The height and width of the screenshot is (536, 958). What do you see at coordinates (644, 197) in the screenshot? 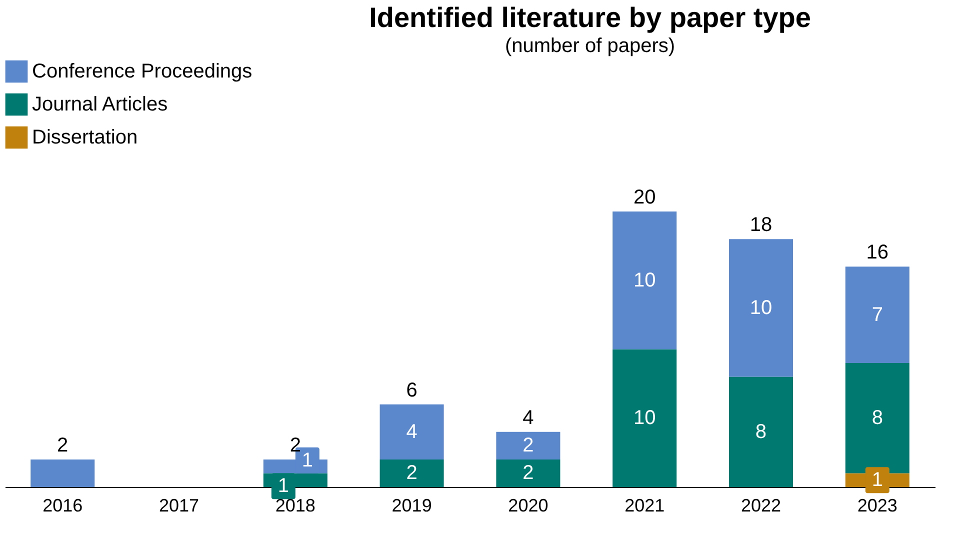
I see `total-label: 20` at bounding box center [644, 197].